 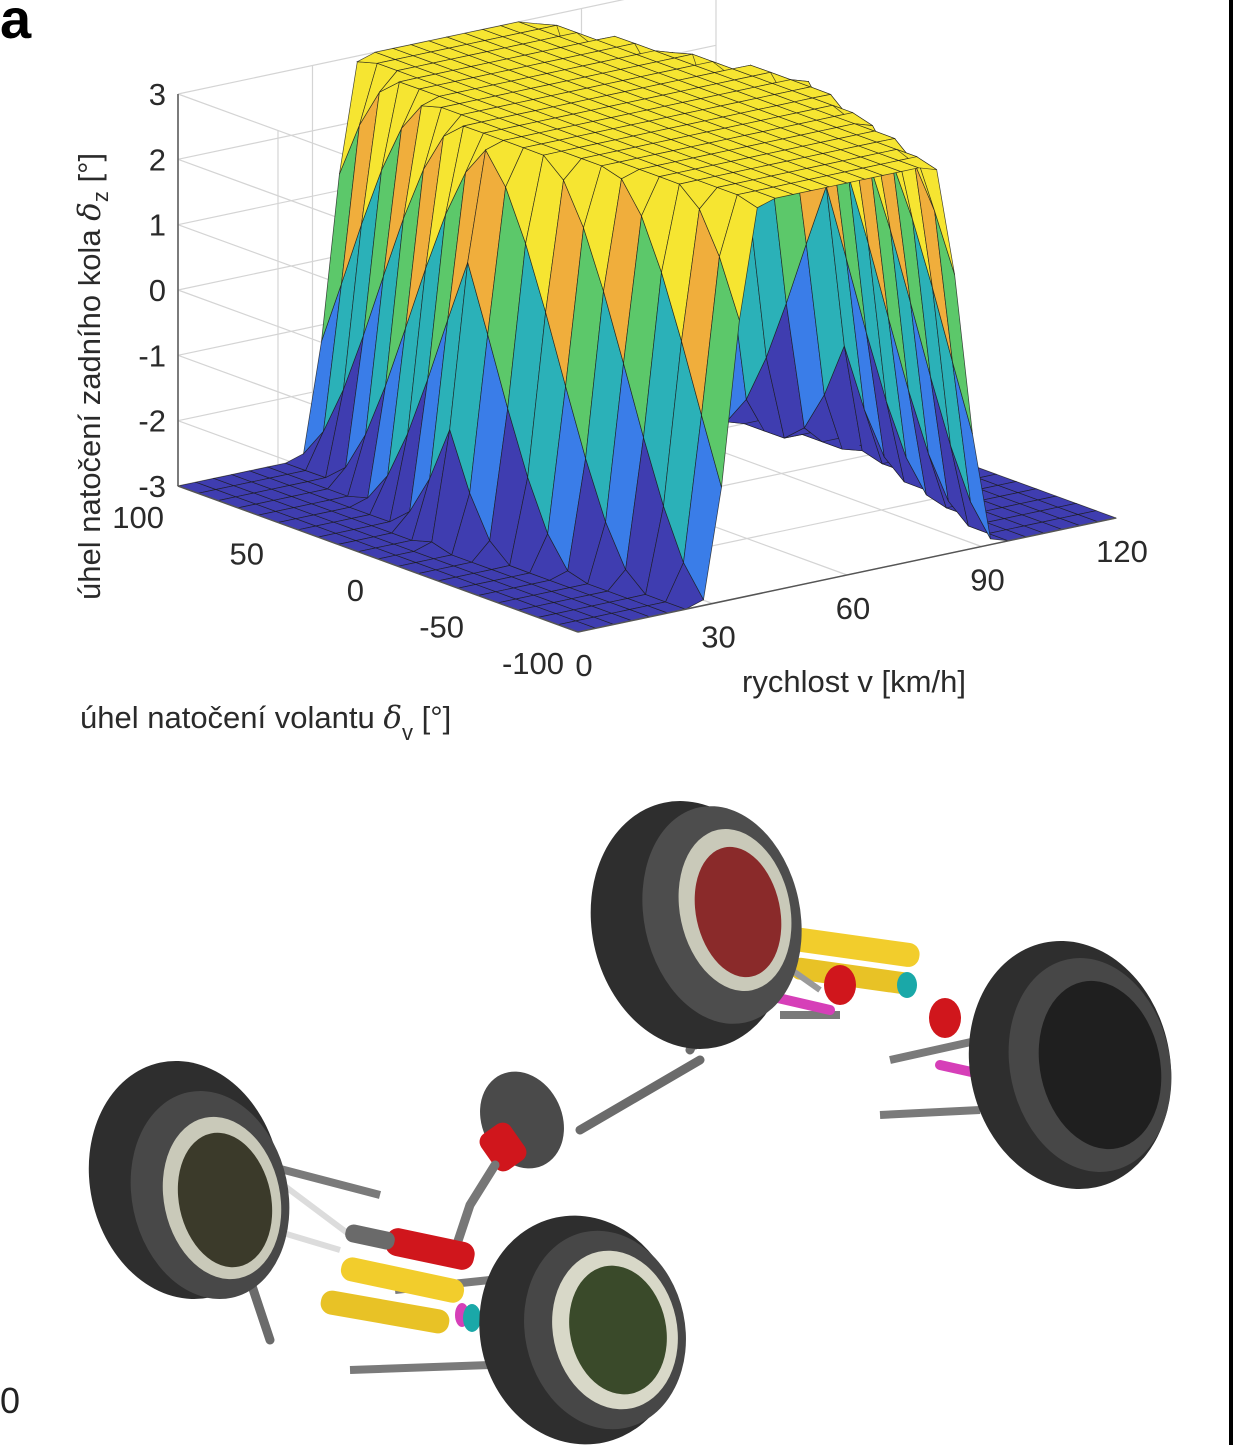 I want to click on z-tick-label: -2, so click(x=152, y=421).